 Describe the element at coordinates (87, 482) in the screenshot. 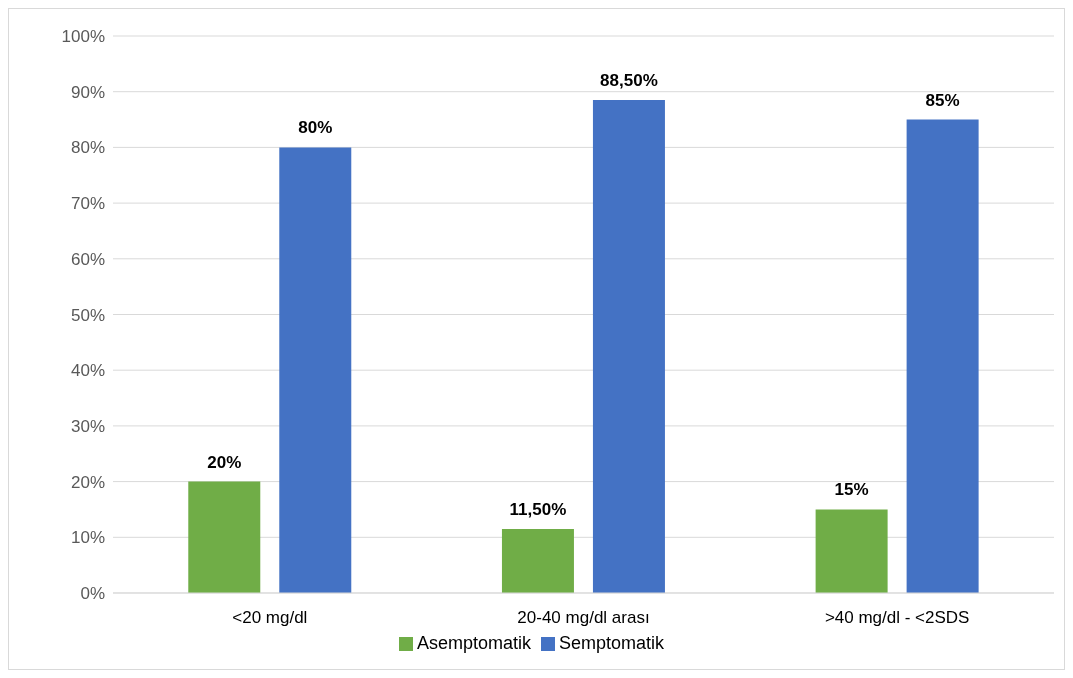

I see `y-tick-label: 20%` at that location.